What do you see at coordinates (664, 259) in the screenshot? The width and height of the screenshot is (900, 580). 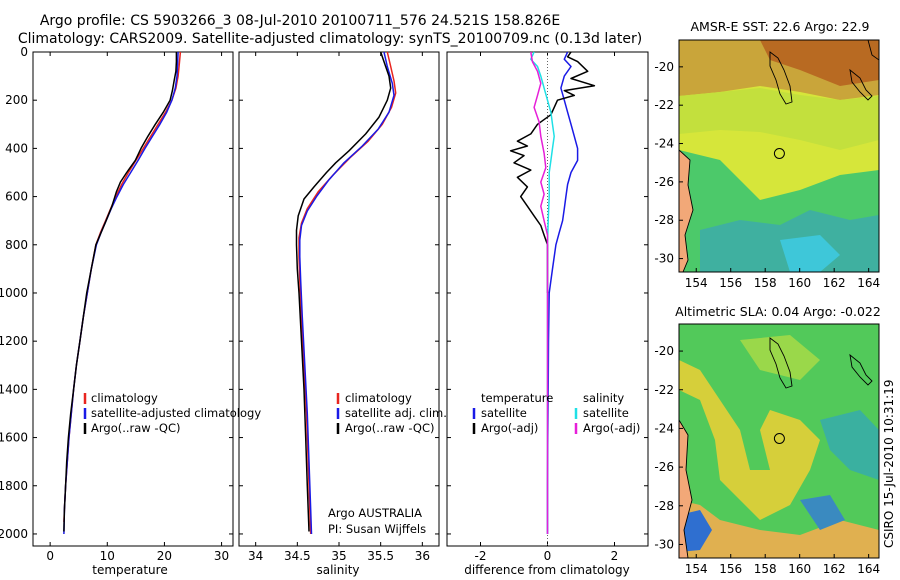 I see `map-y-tick-label: -30` at bounding box center [664, 259].